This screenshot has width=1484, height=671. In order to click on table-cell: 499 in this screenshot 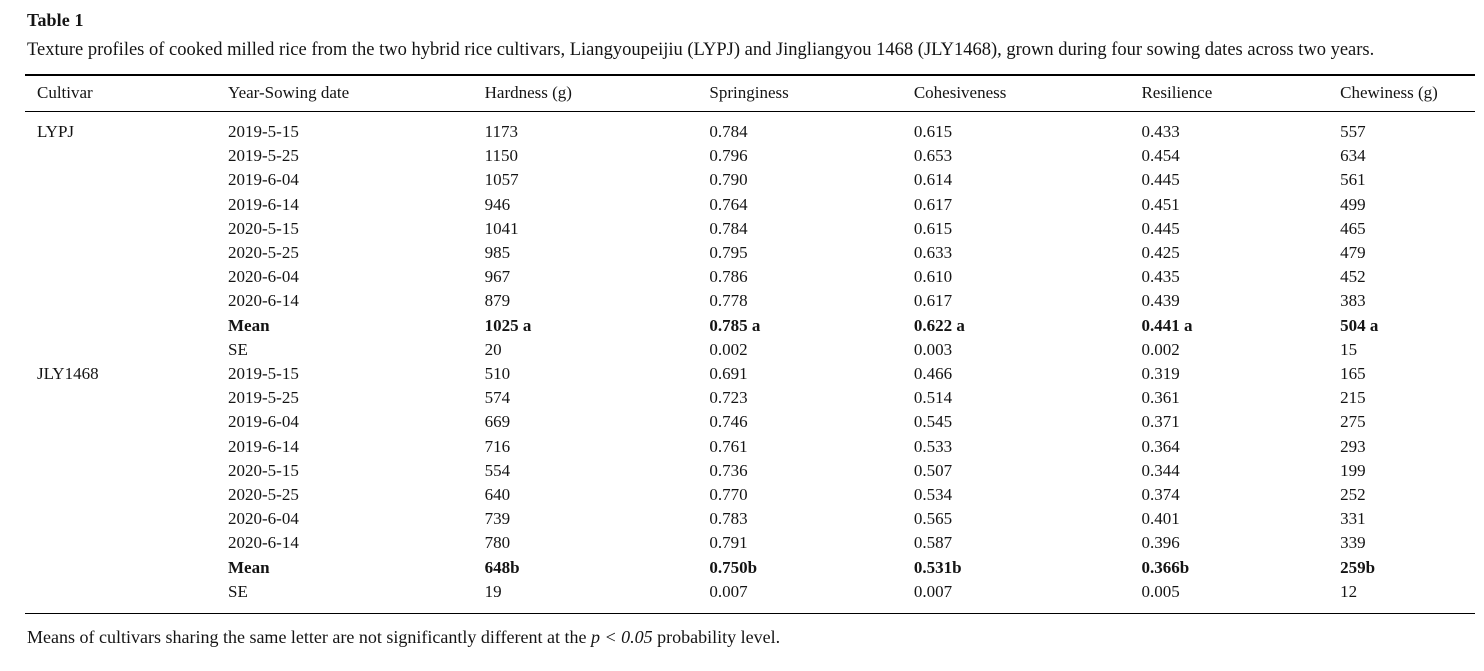, I will do `click(1353, 204)`.